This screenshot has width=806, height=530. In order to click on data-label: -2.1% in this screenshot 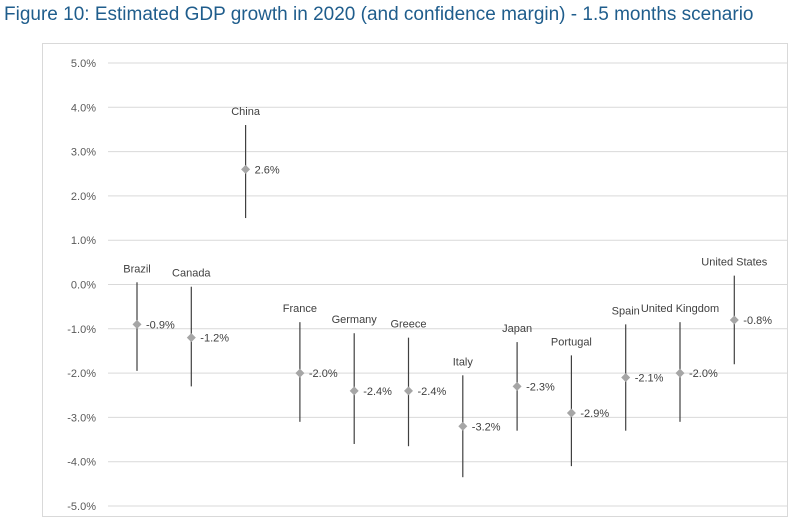, I will do `click(649, 379)`.